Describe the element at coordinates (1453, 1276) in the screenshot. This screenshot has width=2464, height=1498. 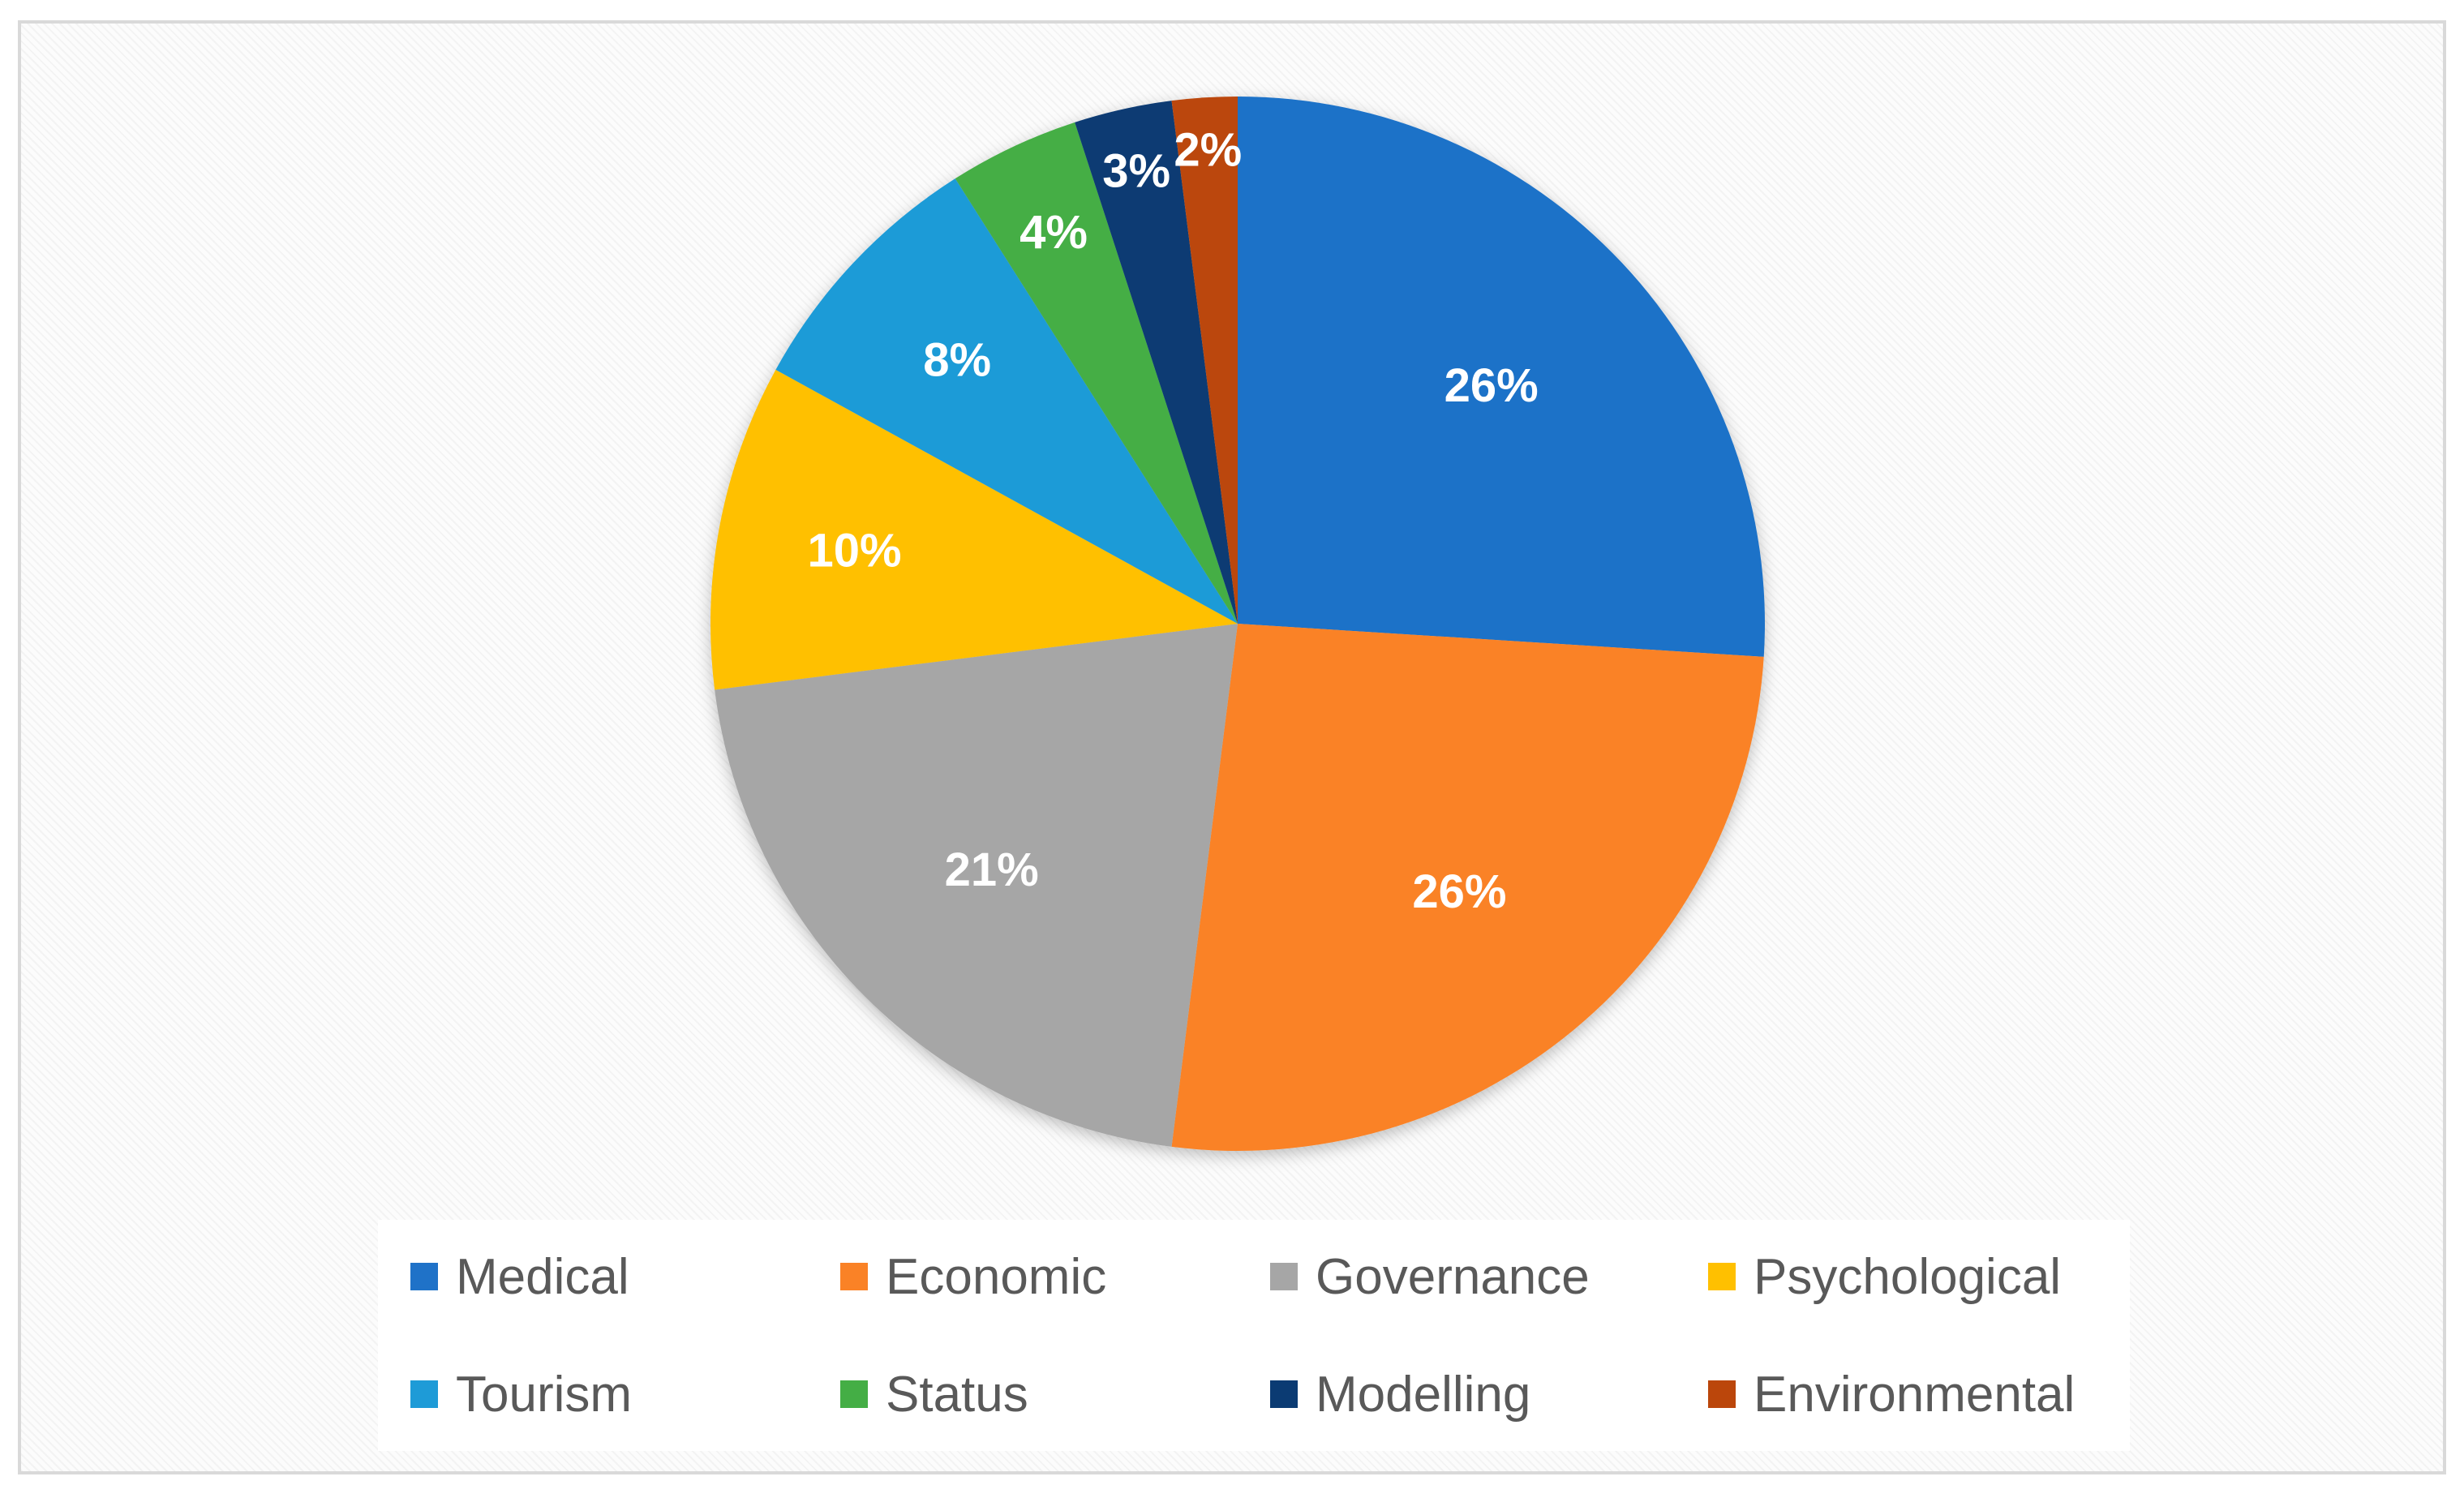
I see `legend-label: Governance` at that location.